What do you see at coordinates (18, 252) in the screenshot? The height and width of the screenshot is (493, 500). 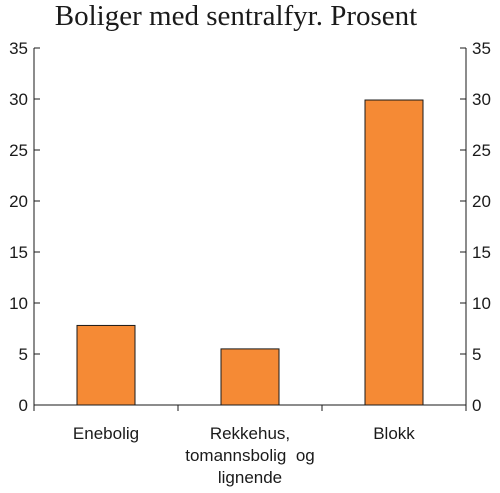 I see `y-tick-label-left: 15` at bounding box center [18, 252].